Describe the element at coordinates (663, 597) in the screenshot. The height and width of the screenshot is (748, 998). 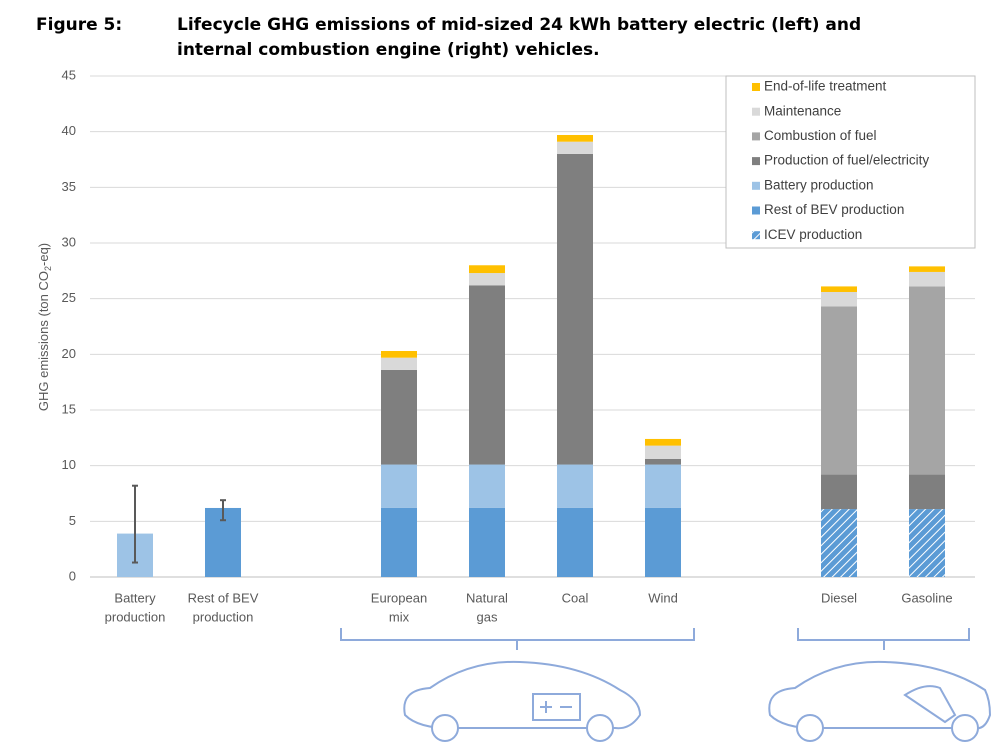
I see `x-tick-label: Wind` at that location.